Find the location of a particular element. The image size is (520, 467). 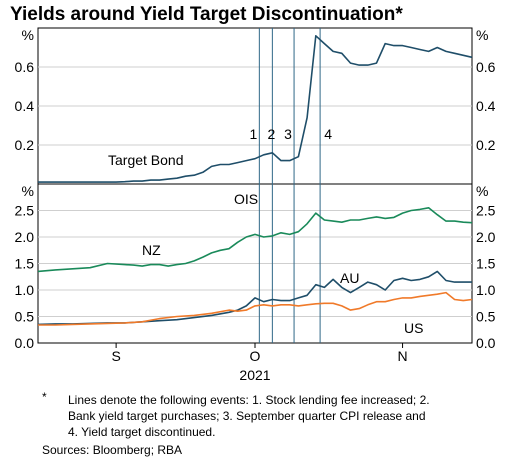

x-tick-label-o: O is located at coordinates (255, 356).